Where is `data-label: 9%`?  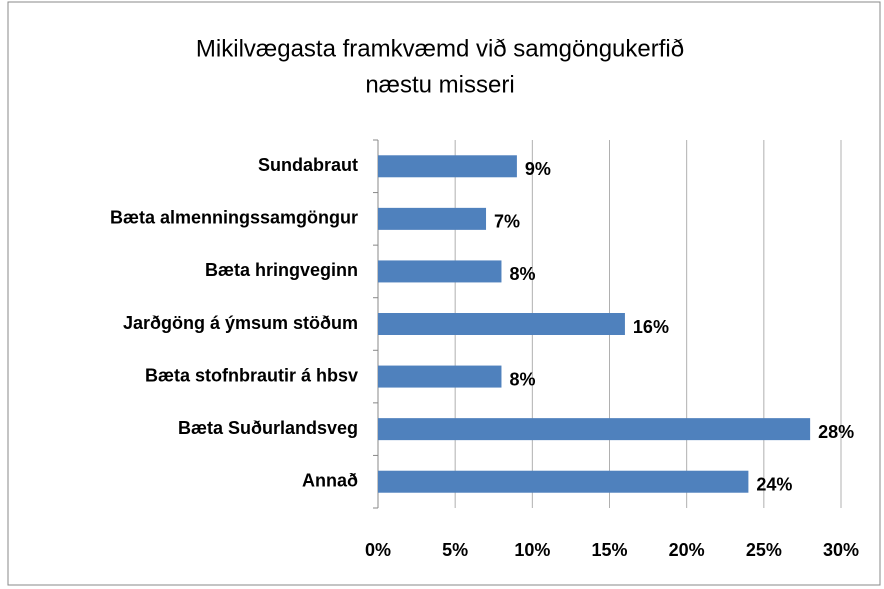 data-label: 9% is located at coordinates (538, 169).